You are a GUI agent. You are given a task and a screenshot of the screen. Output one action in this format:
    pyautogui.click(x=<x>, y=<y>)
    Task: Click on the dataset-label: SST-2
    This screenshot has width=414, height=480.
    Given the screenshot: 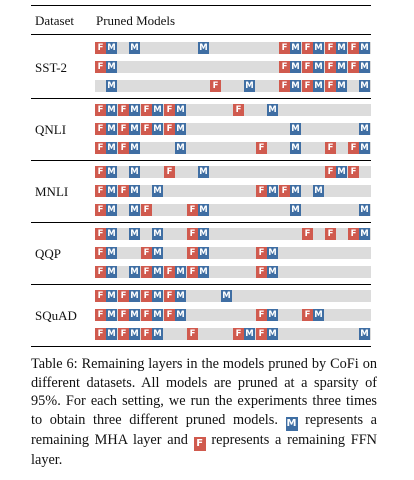 What is the action you would take?
    pyautogui.click(x=51, y=68)
    